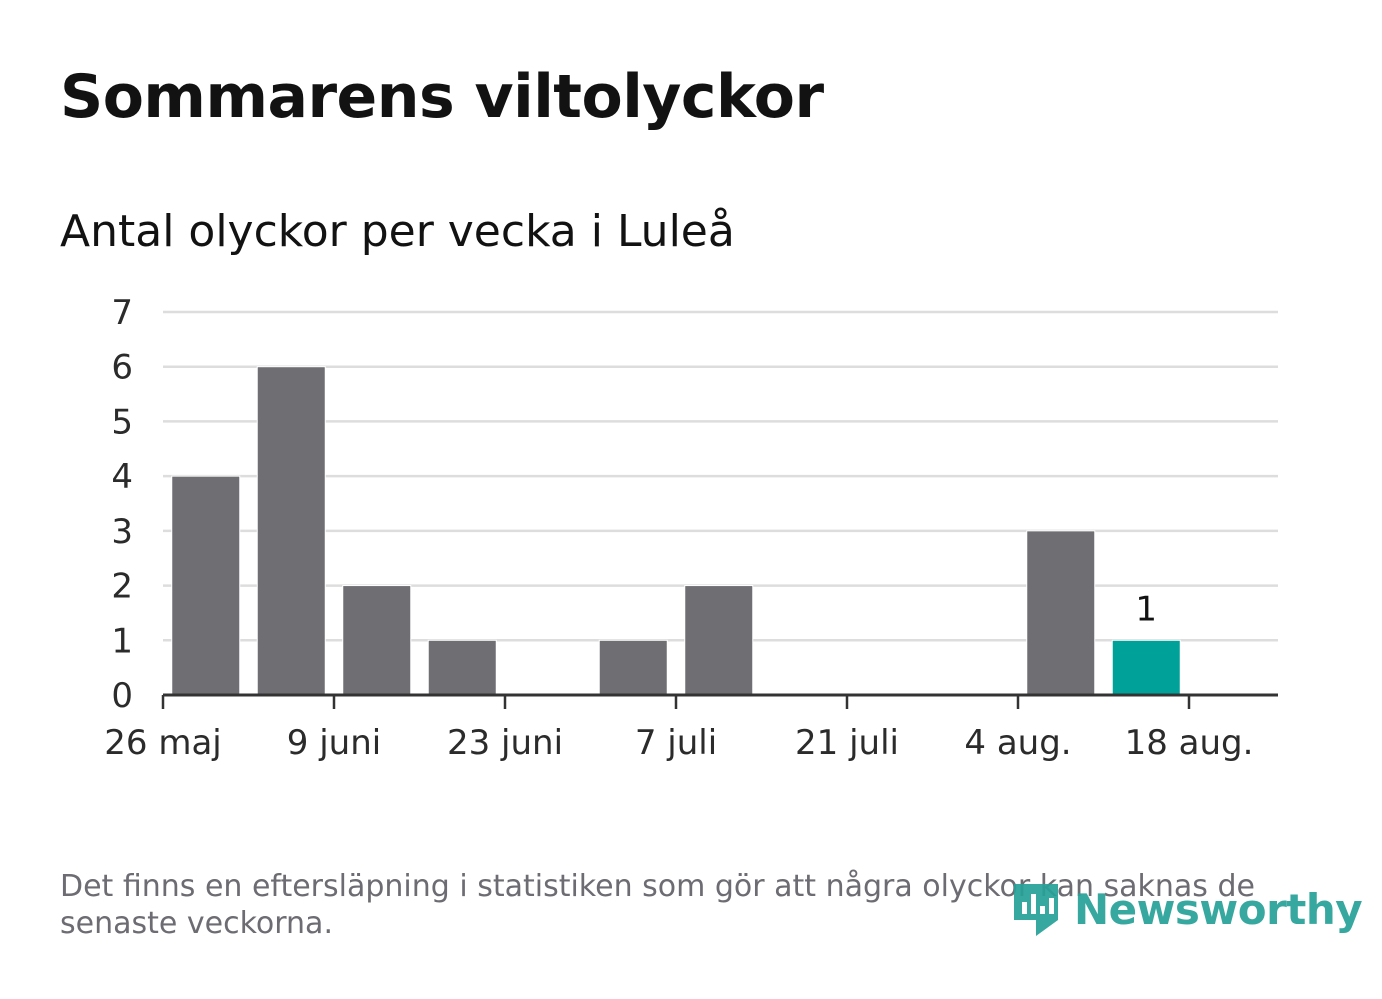 The width and height of the screenshot is (1382, 999). Describe the element at coordinates (397, 231) in the screenshot. I see `chart-subtitle: Antal olyckor per vecka i Luleå` at that location.